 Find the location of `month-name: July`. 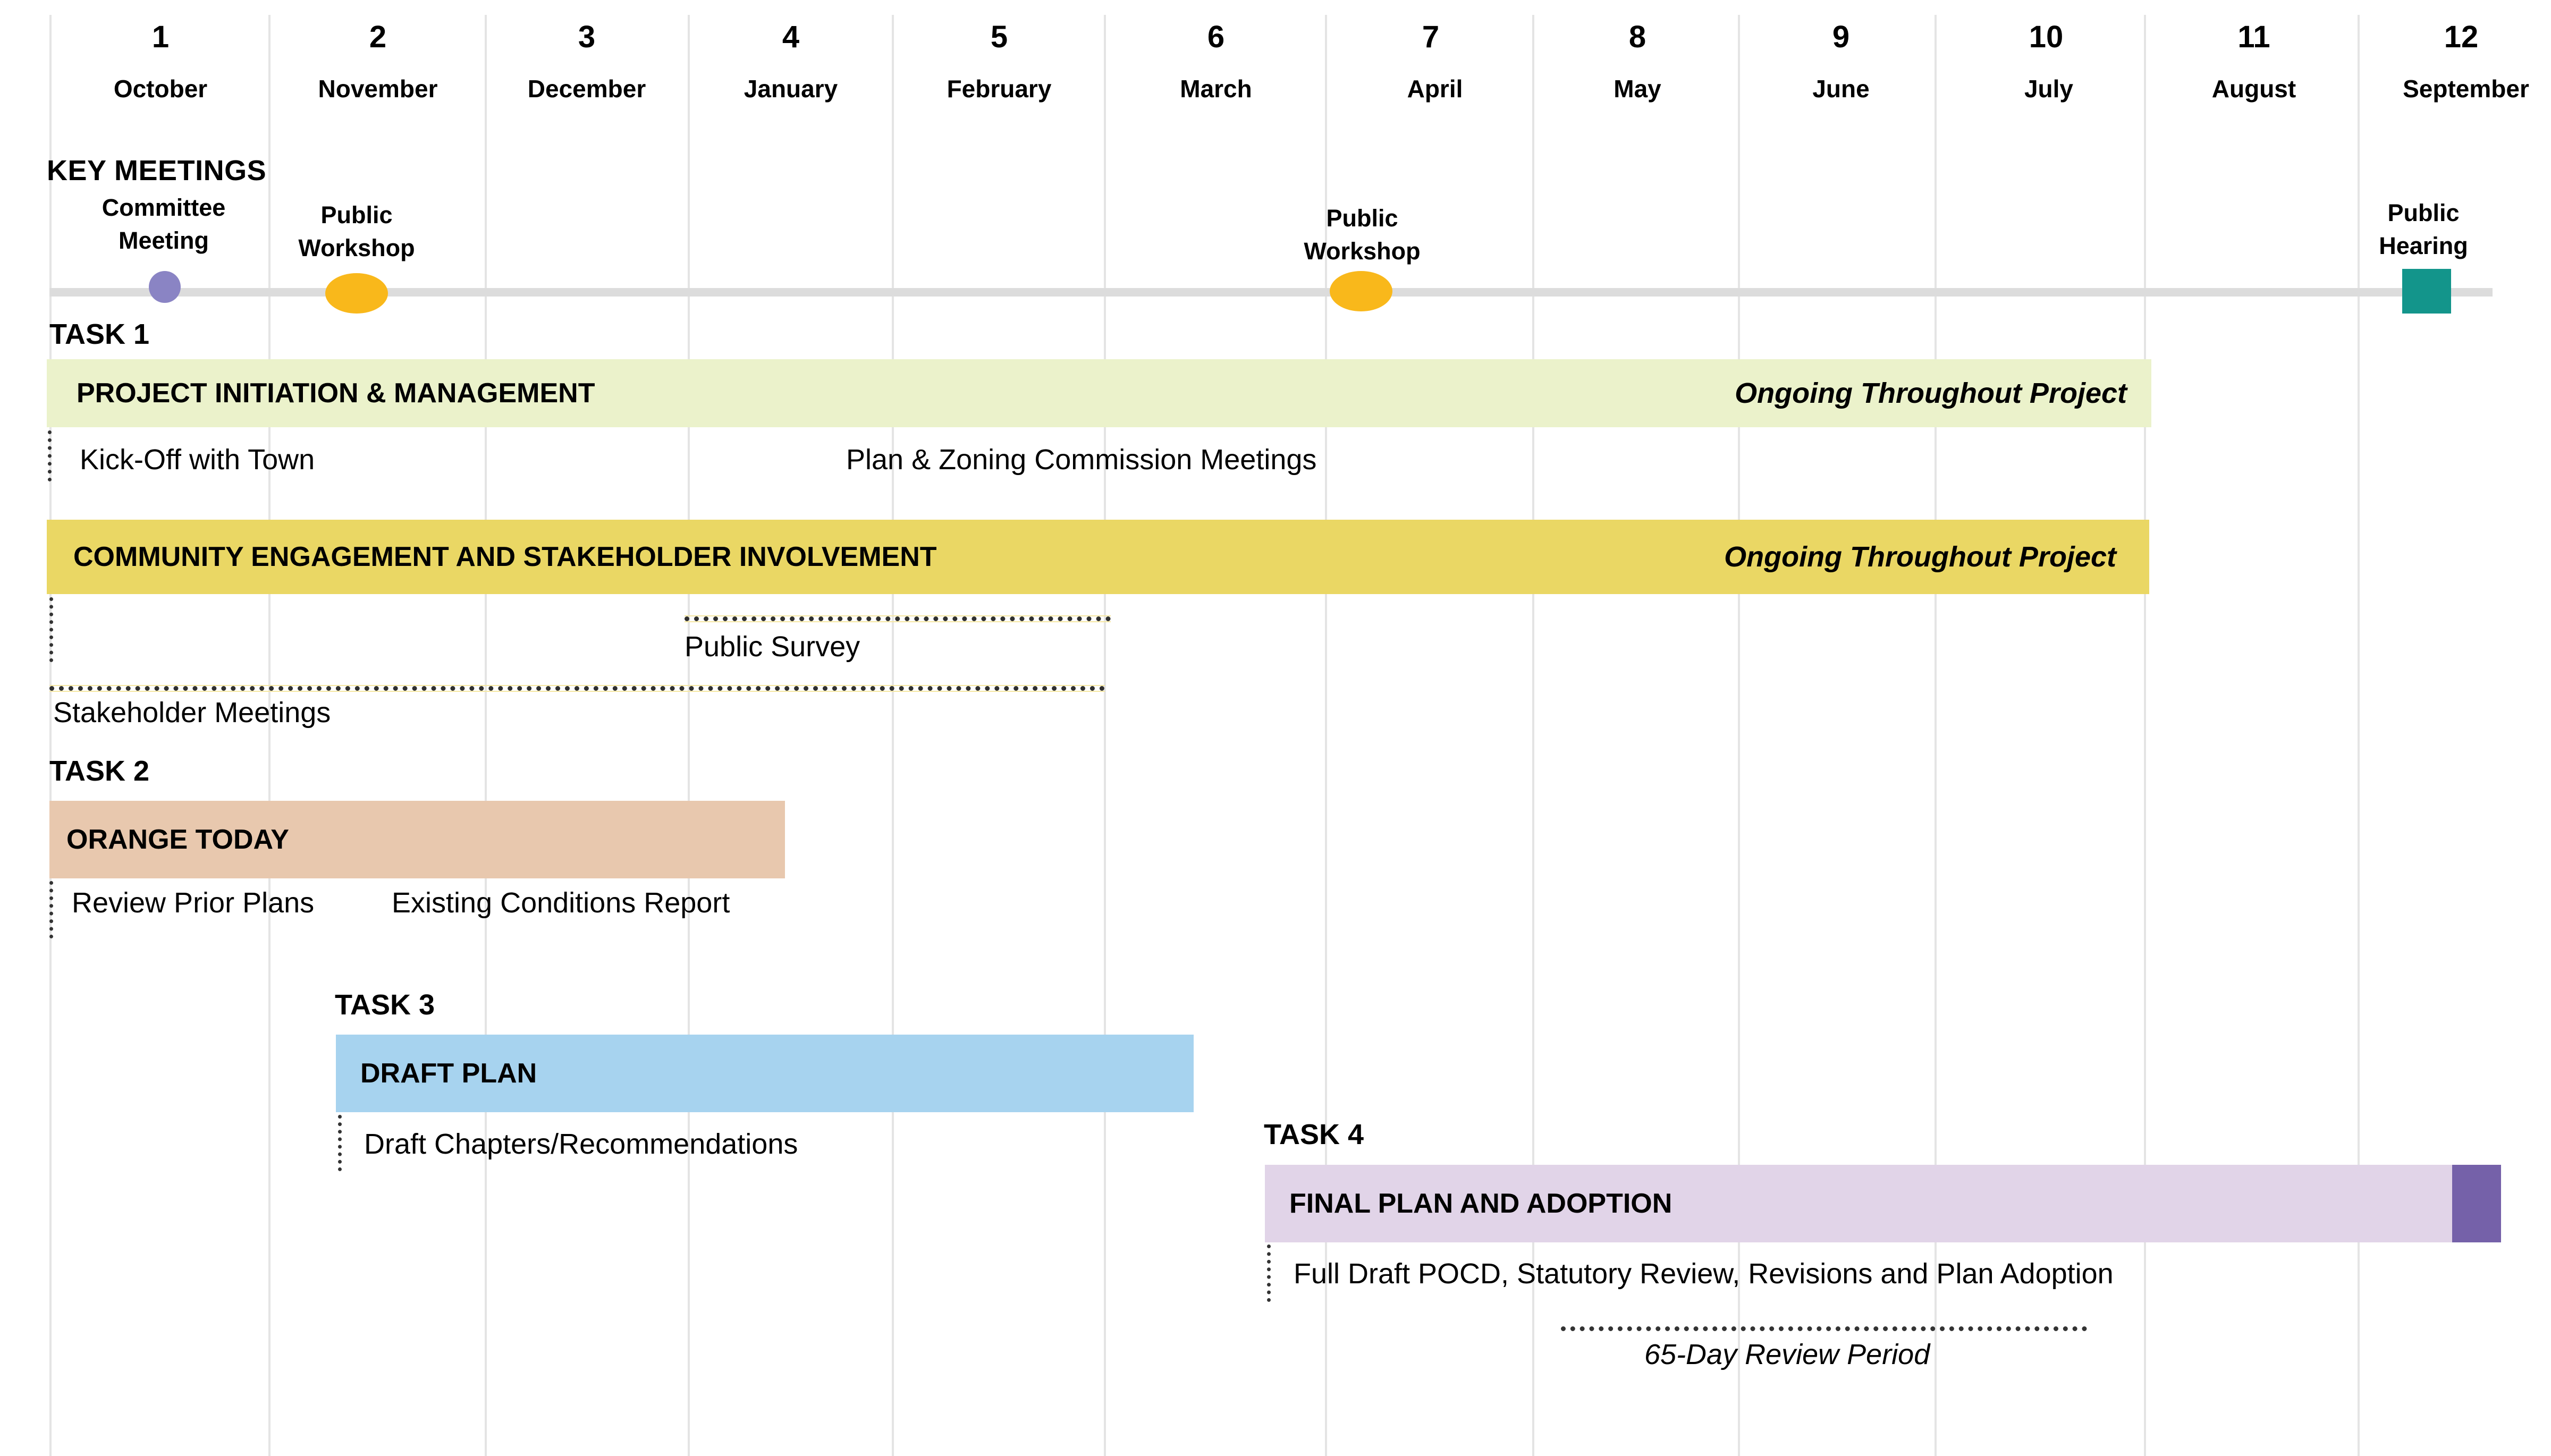

month-name: July is located at coordinates (2049, 89).